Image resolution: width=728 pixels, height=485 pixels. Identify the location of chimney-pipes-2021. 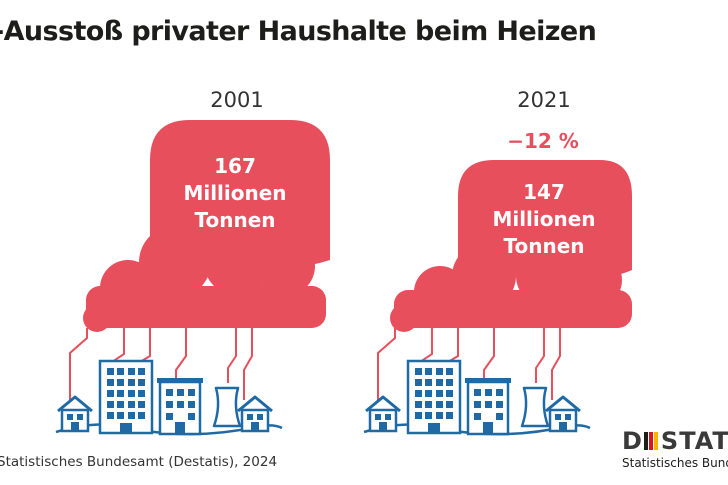
(469, 364).